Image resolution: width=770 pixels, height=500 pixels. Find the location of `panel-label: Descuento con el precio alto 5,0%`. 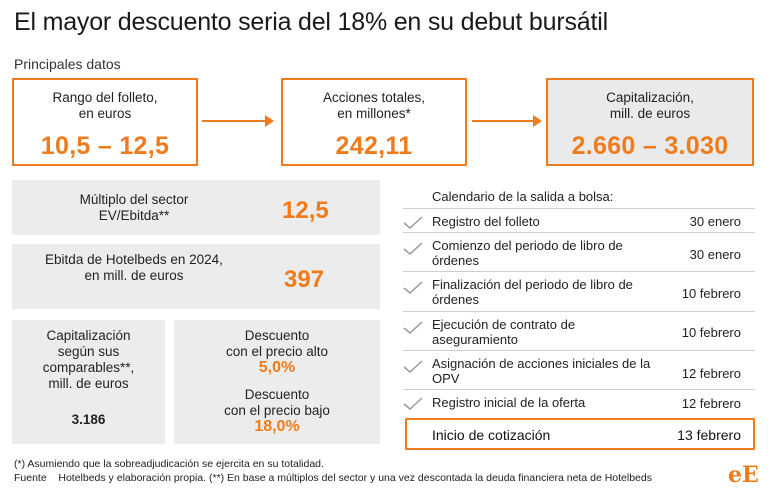

panel-label: Descuento con el precio alto 5,0% is located at coordinates (277, 352).